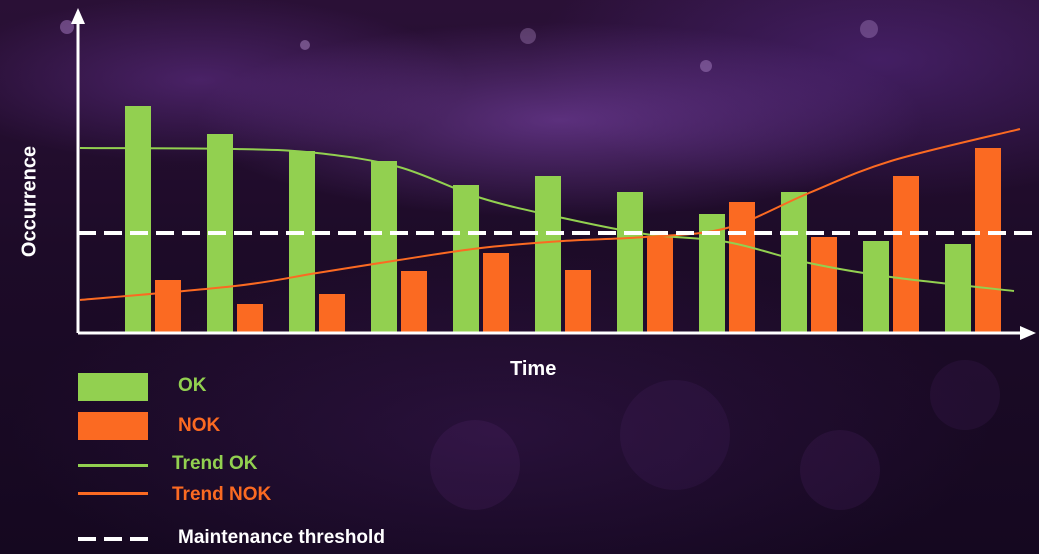 The height and width of the screenshot is (554, 1039). I want to click on legend-threshold-label: Maintenance threshold, so click(281, 537).